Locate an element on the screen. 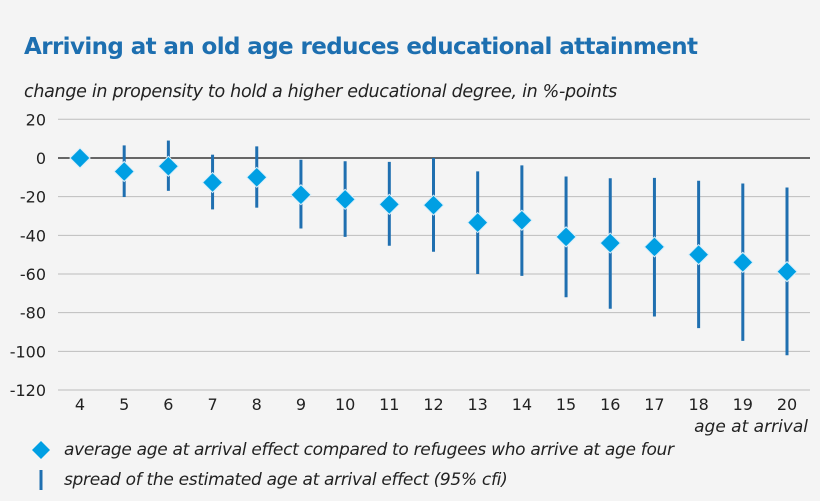 This screenshot has height=501, width=820. y-tick-label: 20 is located at coordinates (36, 119).